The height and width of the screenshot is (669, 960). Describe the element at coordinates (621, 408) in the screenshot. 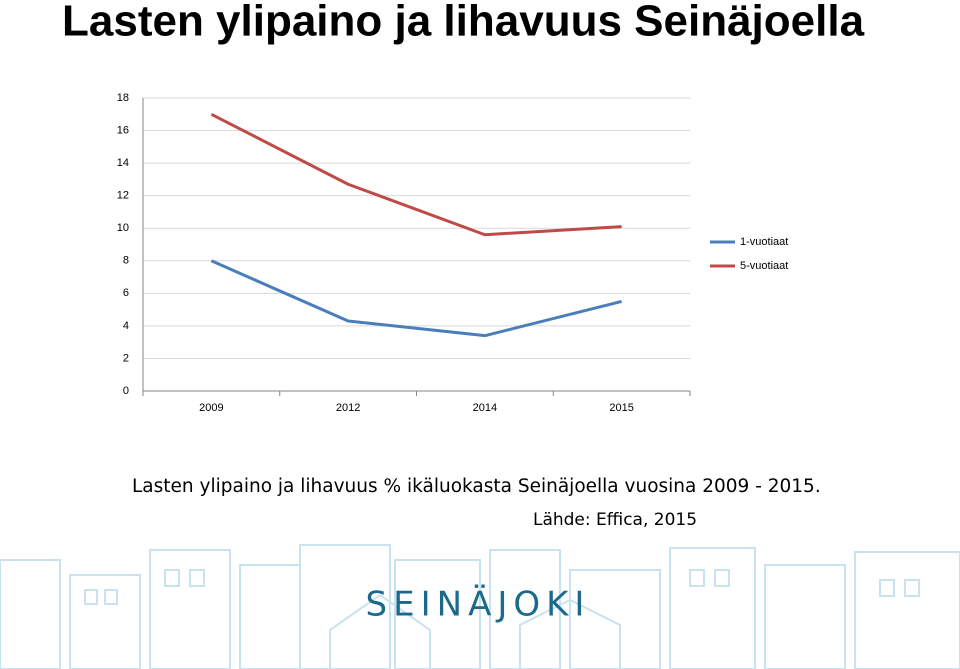

I see `x-tick-label: 2015` at that location.